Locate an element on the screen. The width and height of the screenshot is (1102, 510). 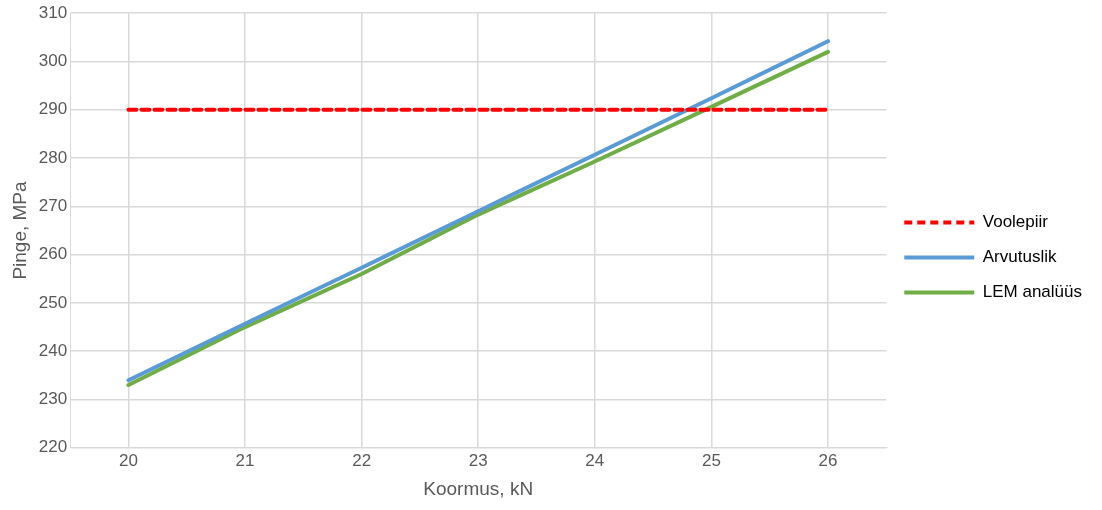
x-axis-title: Koormus, kN is located at coordinates (478, 488).